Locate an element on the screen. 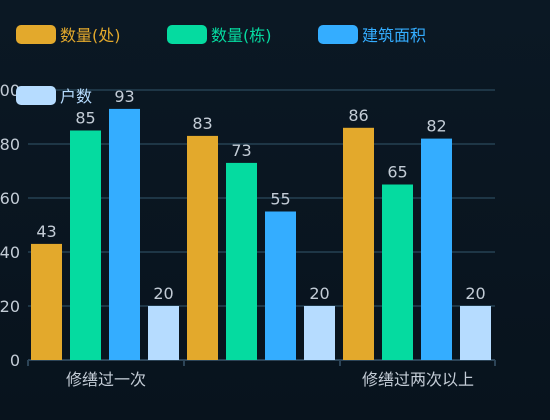 The width and height of the screenshot is (550, 420). bar-value-label: 65 is located at coordinates (397, 172).